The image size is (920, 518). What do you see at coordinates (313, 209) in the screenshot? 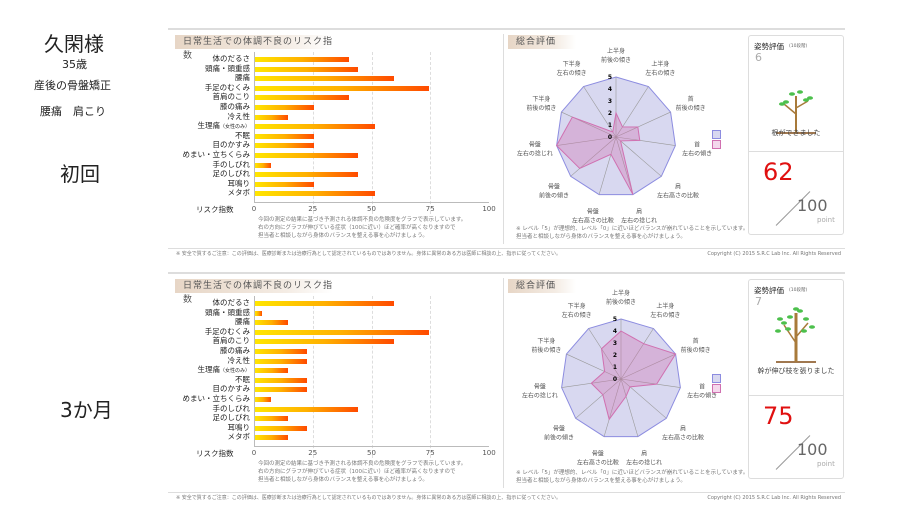
I see `tick-label: 25` at bounding box center [313, 209].